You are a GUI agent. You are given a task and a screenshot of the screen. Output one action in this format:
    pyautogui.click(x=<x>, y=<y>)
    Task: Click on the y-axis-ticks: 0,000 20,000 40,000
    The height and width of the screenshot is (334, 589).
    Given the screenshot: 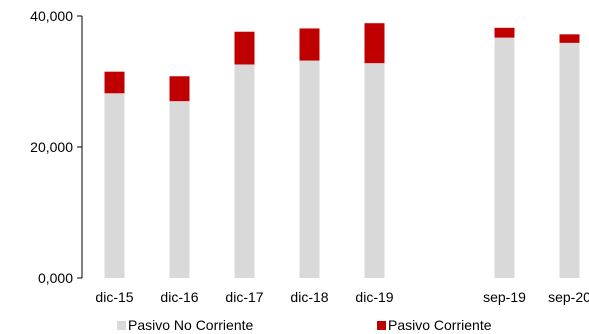 What is the action you would take?
    pyautogui.click(x=56, y=147)
    